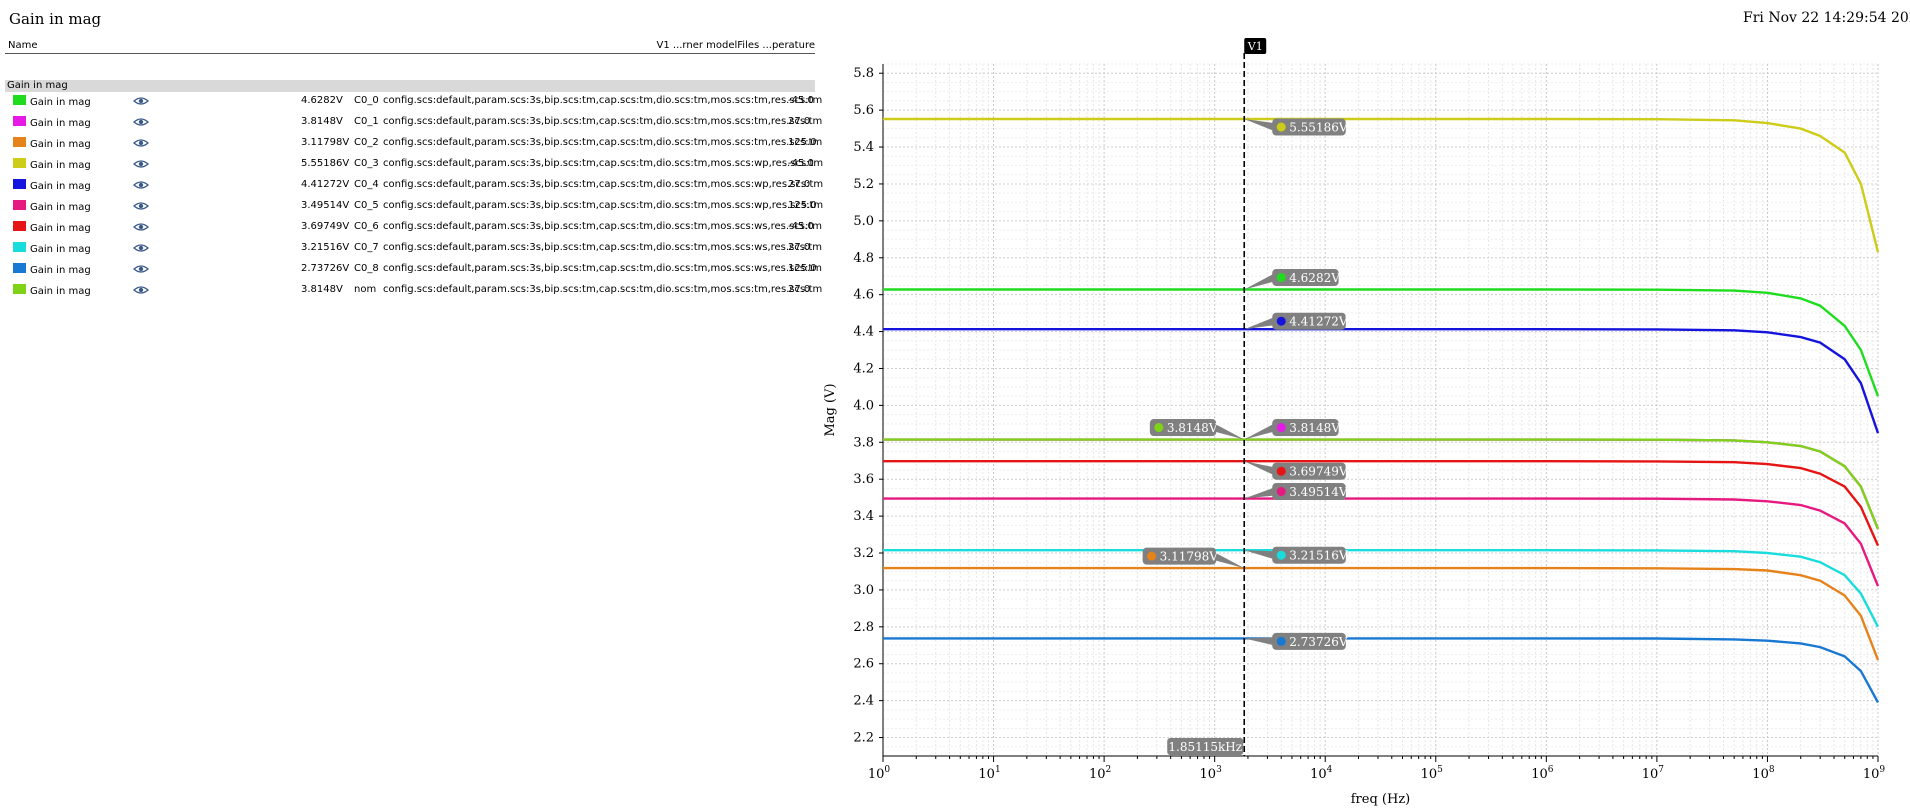  Describe the element at coordinates (802, 142) in the screenshot. I see `row-temperature: 125.0` at that location.